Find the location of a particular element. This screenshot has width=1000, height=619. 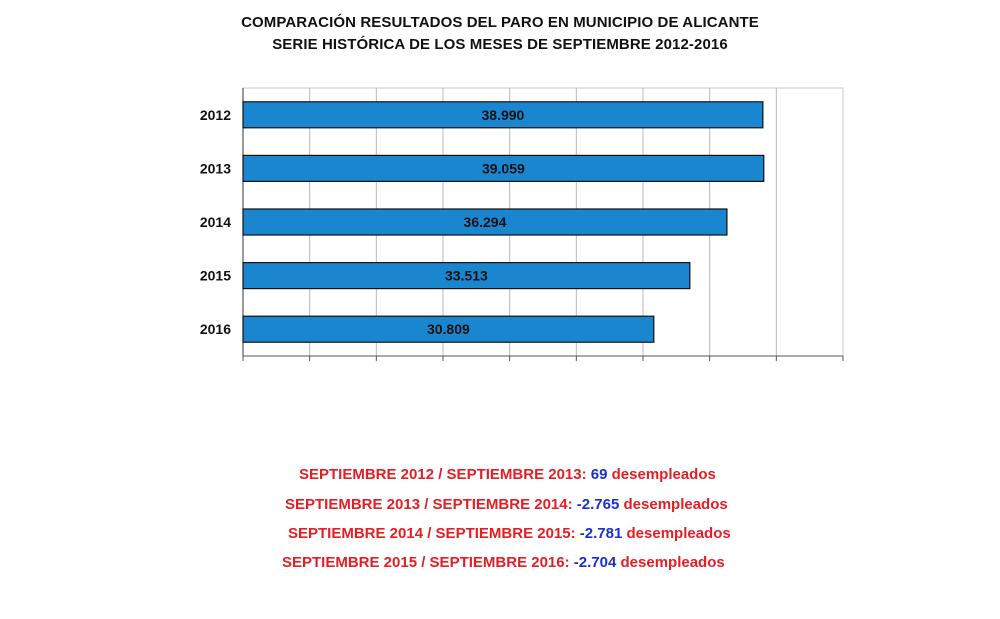

y-tick-label: 2013 is located at coordinates (215, 168).